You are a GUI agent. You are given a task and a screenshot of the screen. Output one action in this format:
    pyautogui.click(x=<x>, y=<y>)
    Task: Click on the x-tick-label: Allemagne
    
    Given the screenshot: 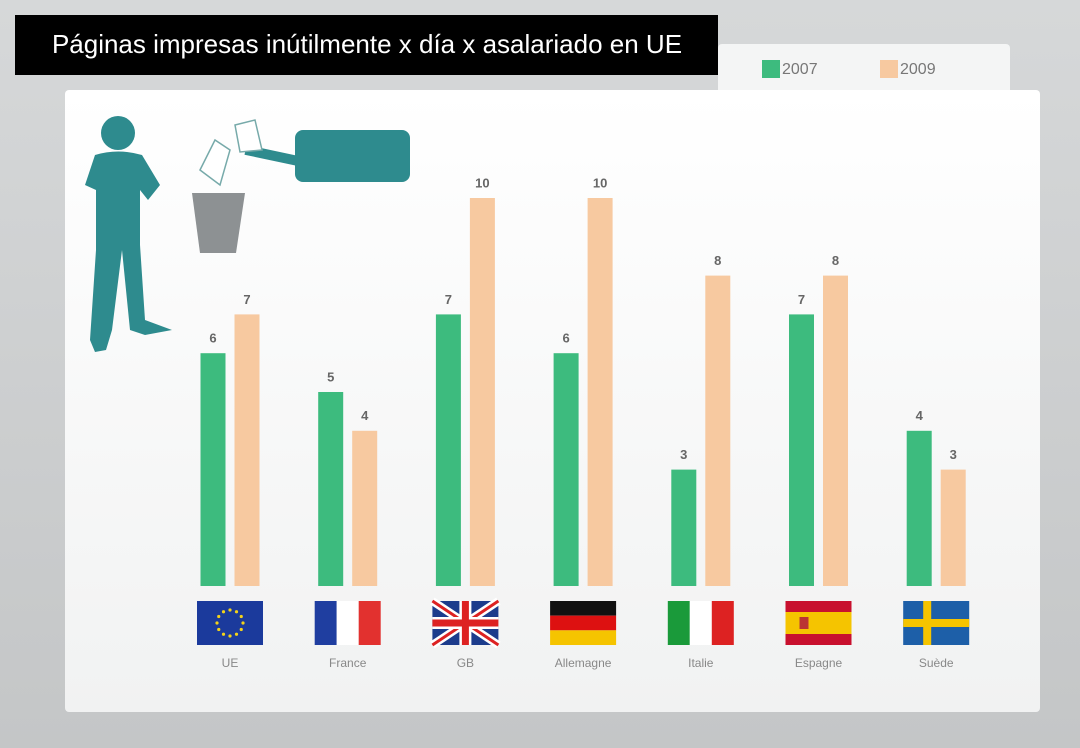 What is the action you would take?
    pyautogui.click(x=583, y=663)
    